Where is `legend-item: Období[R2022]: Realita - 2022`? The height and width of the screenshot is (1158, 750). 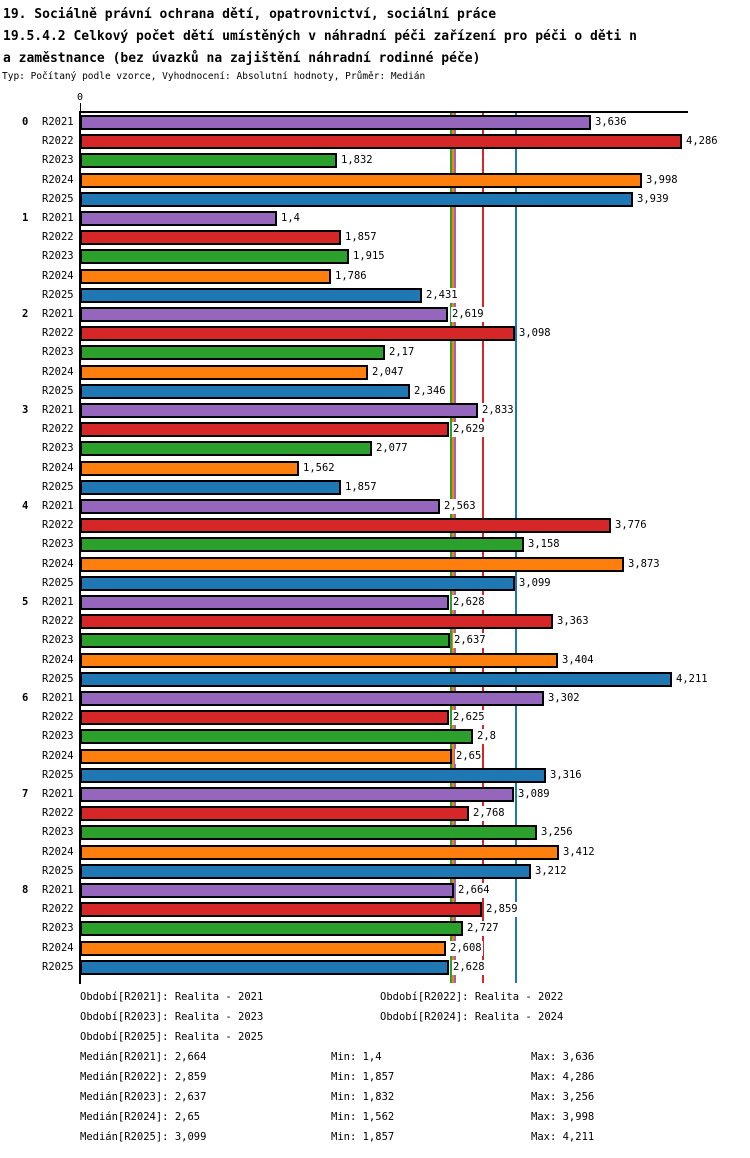 legend-item: Období[R2022]: Realita - 2022 is located at coordinates (472, 997).